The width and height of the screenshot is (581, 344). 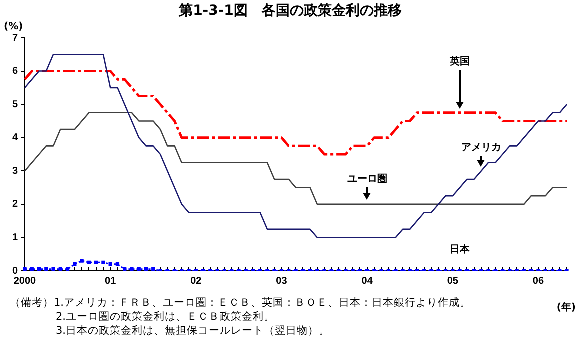 I want to click on chart-title: 第1-3-1図 各国の政策金利の推移, so click(x=290, y=11).